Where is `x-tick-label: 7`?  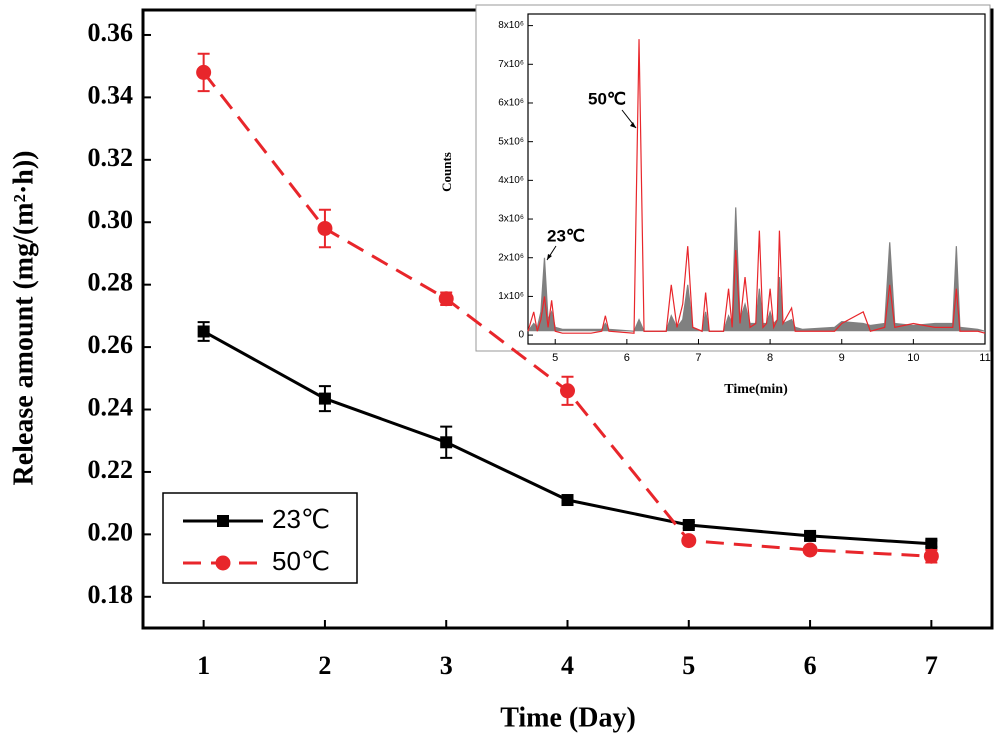
x-tick-label: 7 is located at coordinates (931, 665).